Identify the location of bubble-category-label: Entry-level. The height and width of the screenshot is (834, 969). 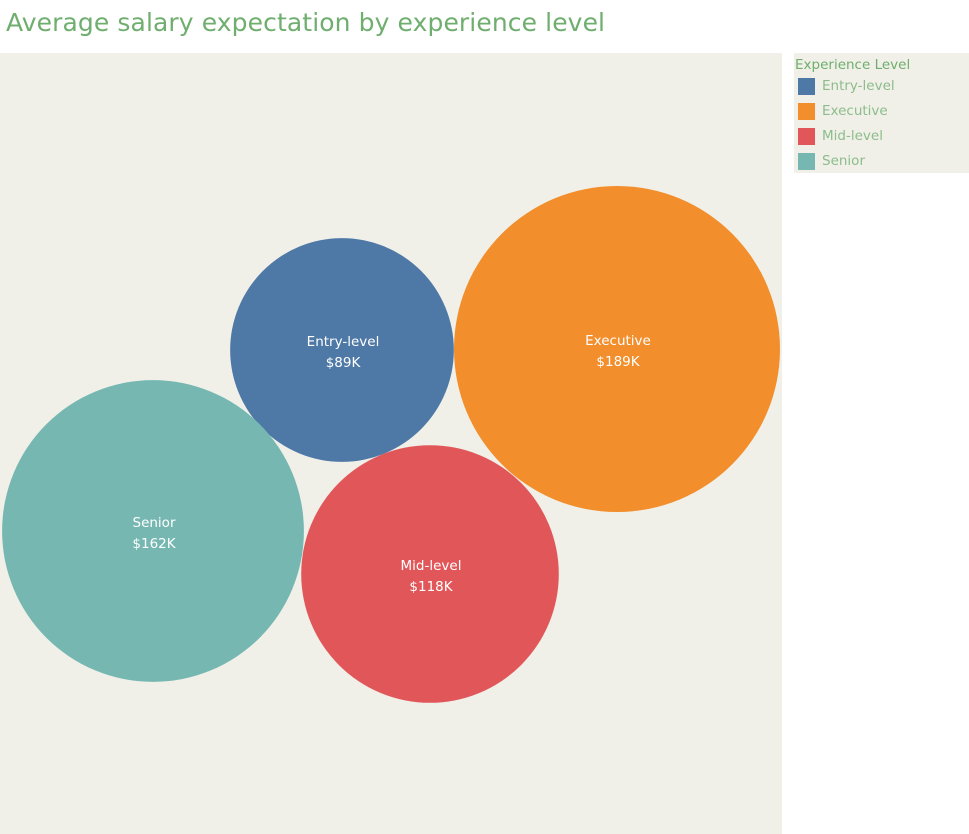
(343, 342).